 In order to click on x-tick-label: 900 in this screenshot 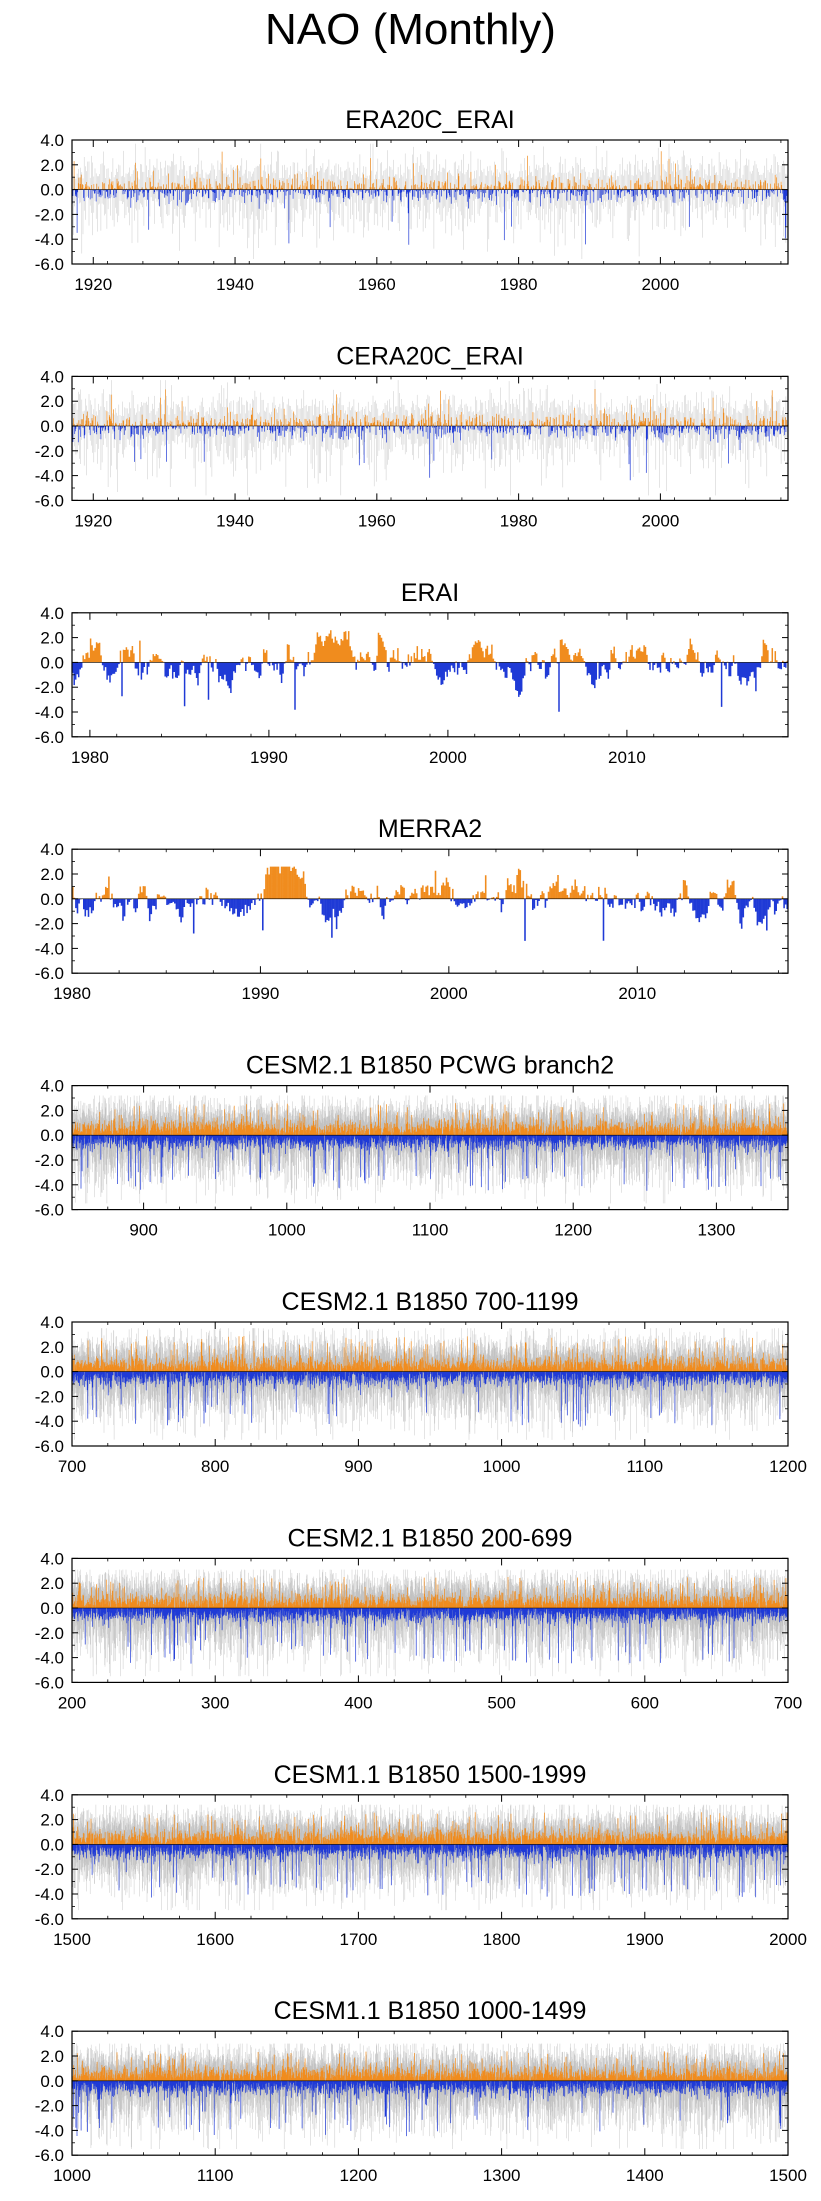, I will do `click(143, 1230)`.